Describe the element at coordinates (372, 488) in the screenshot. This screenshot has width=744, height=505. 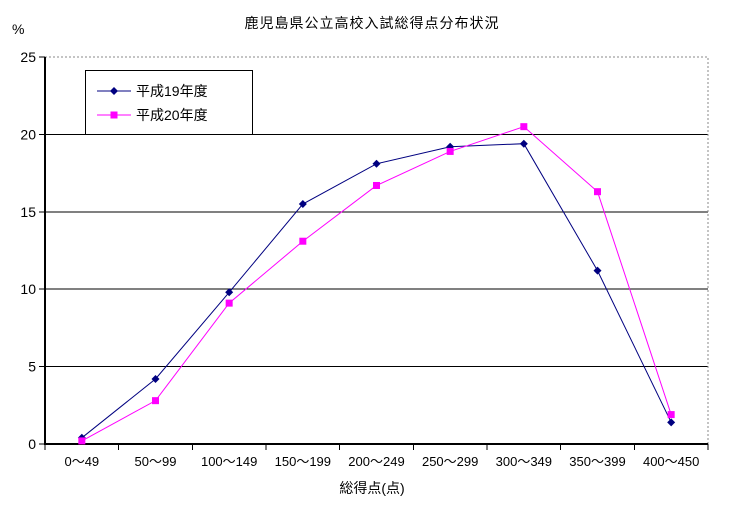
I see `x-axis-title: 総得点(点)` at that location.